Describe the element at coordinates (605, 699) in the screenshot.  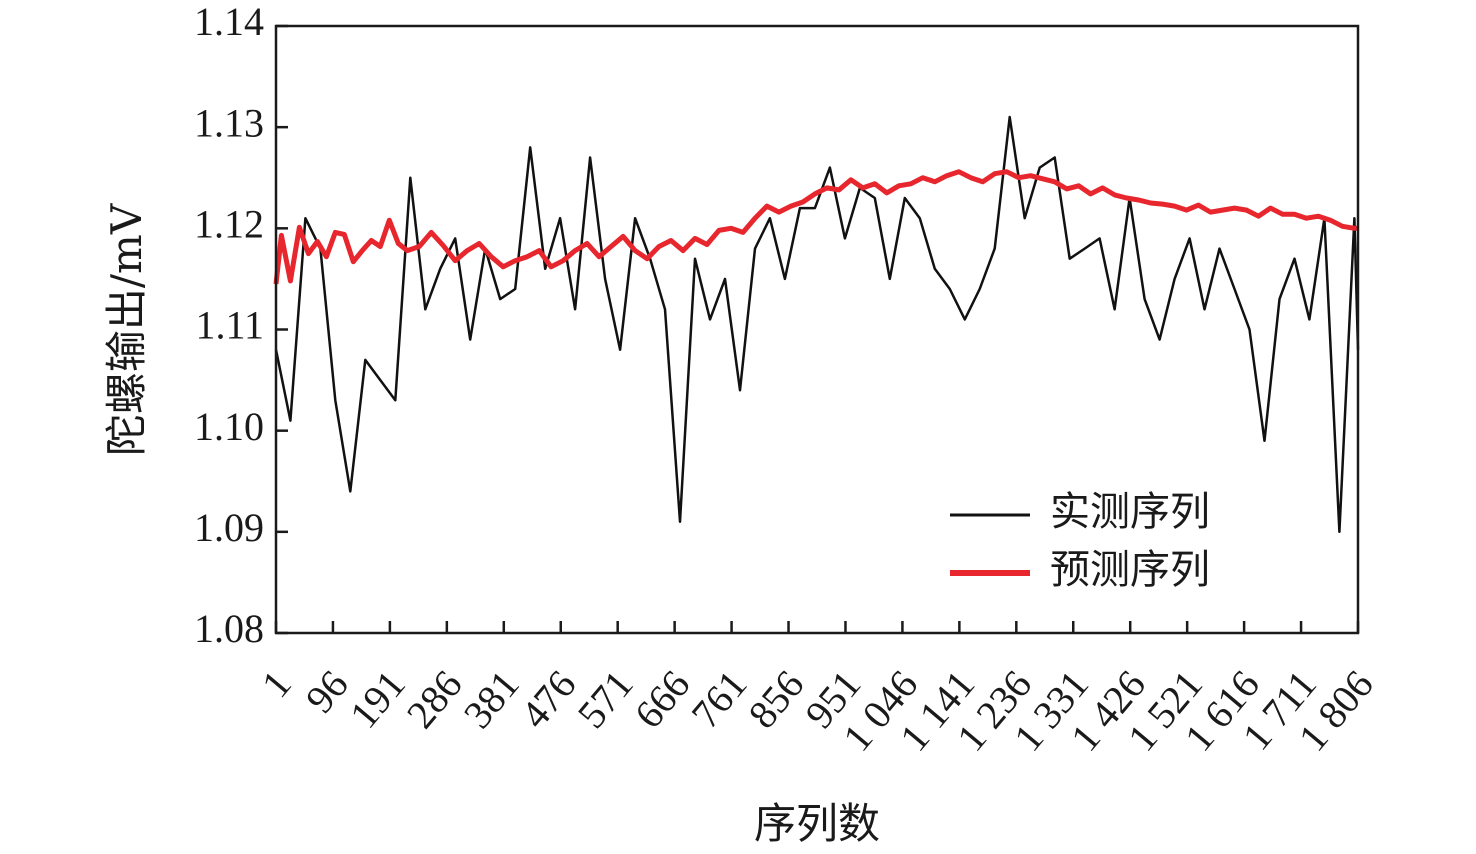
I see `x-tick-label: 571` at that location.